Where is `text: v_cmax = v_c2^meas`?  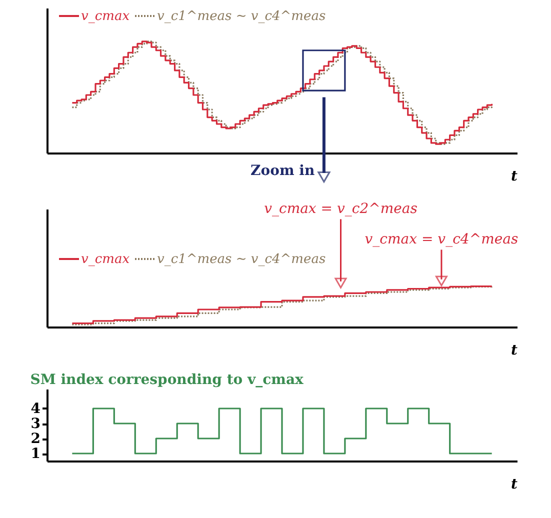 text: v_cmax = v_c2^meas is located at coordinates (341, 208).